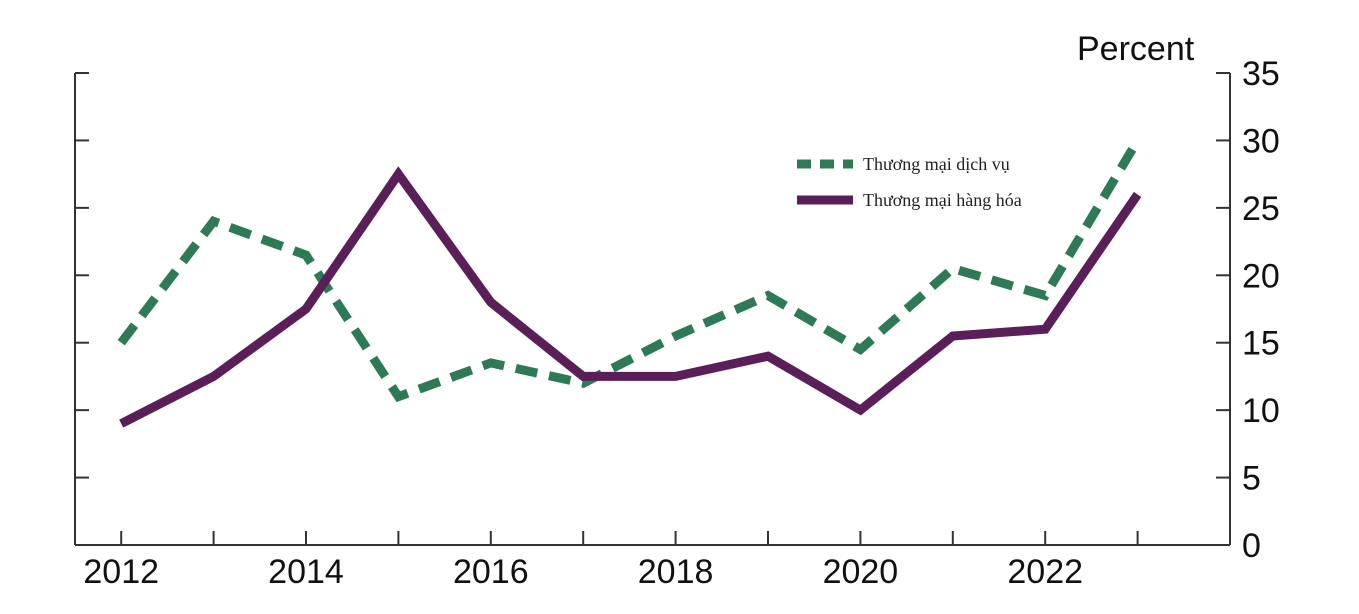 The image size is (1359, 614). What do you see at coordinates (491, 572) in the screenshot?
I see `x-tick-label: 2016` at bounding box center [491, 572].